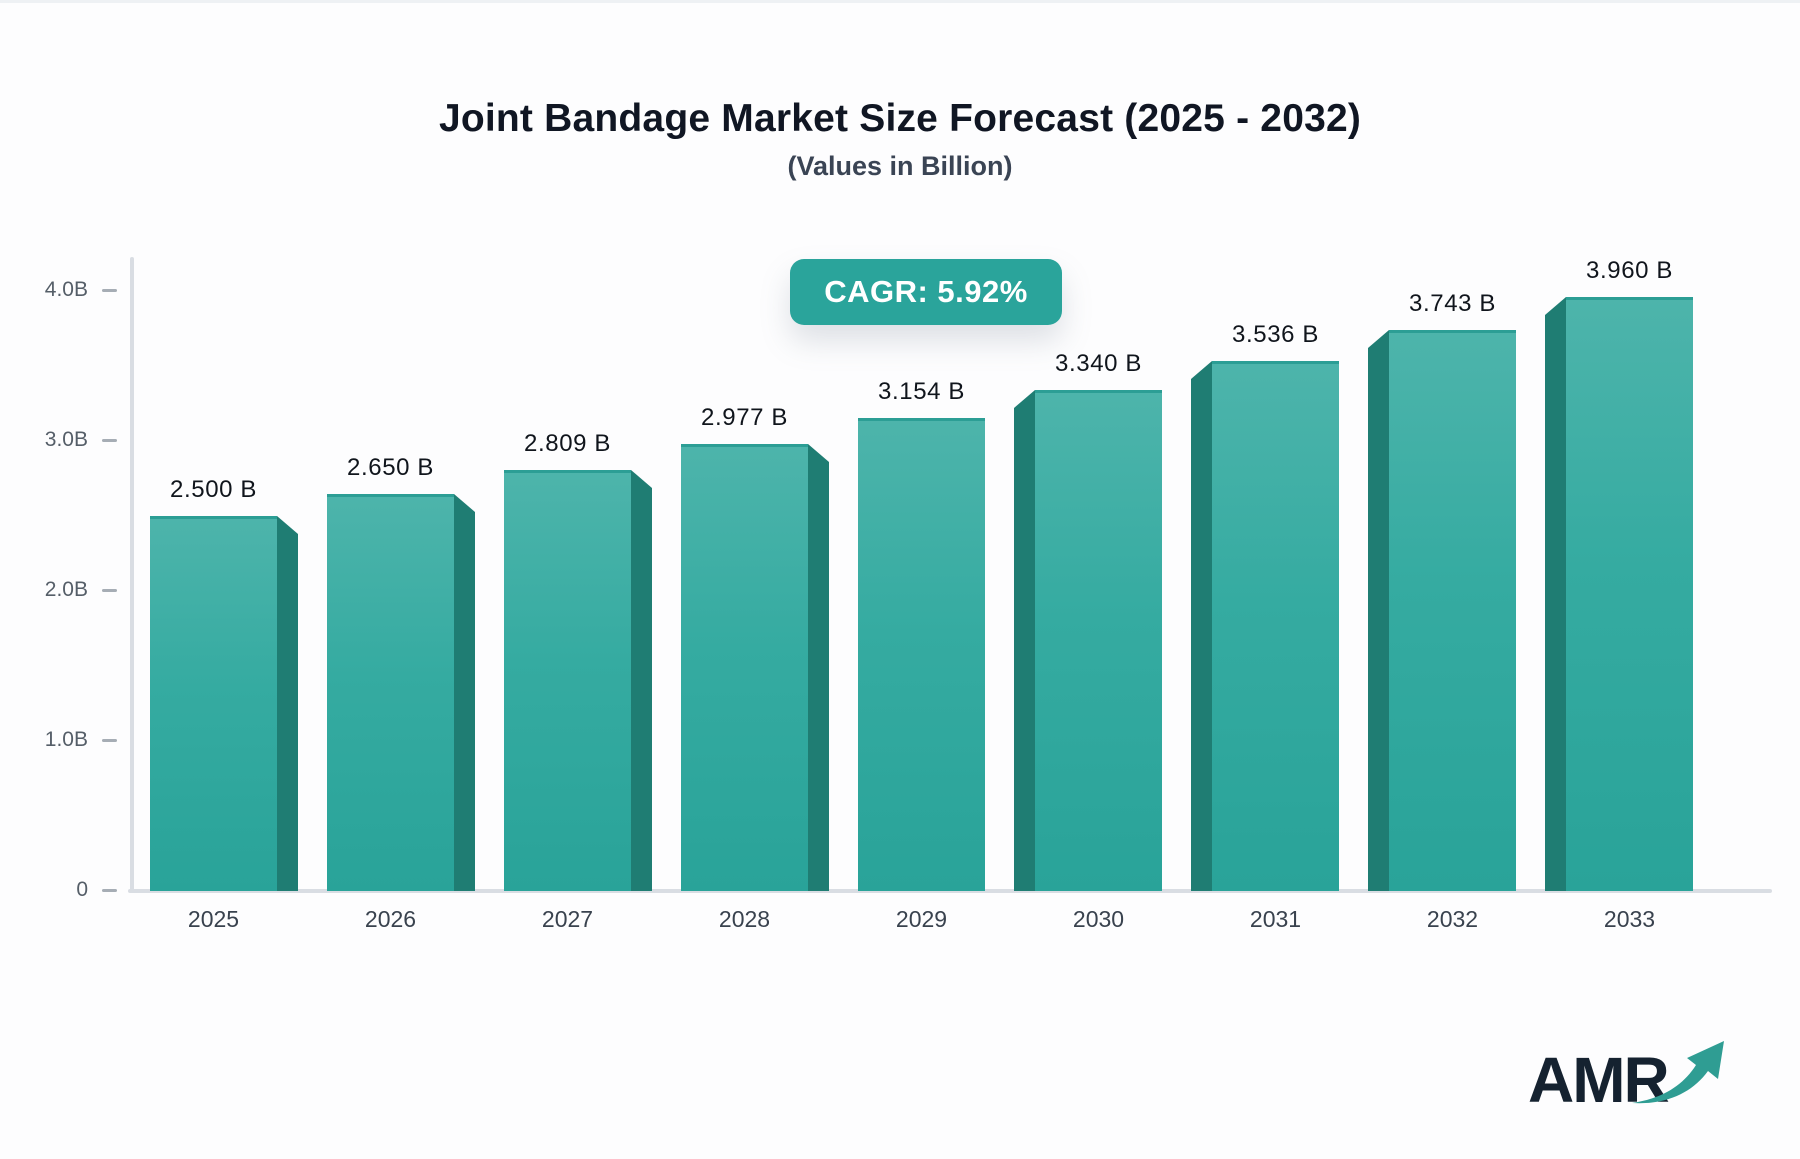 This screenshot has height=1159, width=1800. What do you see at coordinates (1098, 919) in the screenshot?
I see `x-tick-label: 2030` at bounding box center [1098, 919].